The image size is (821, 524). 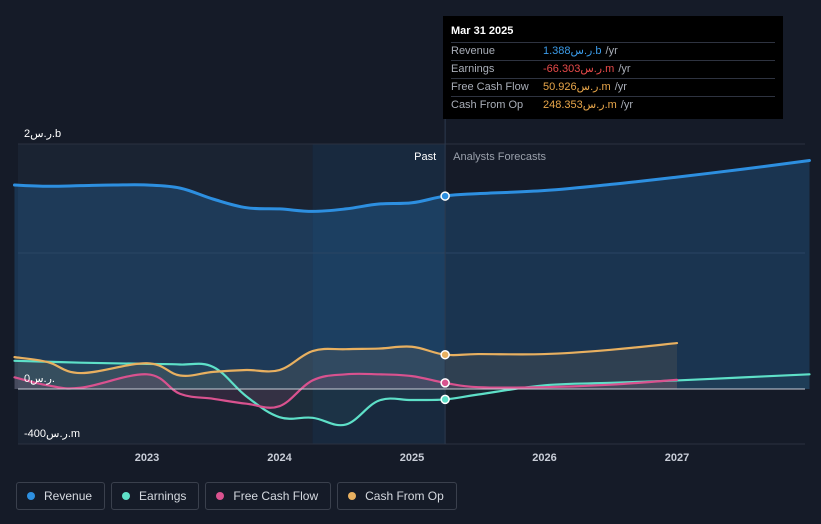 I want to click on tooltip-row-revenue: Revenue 1.388ر.س.b /yr, so click(x=613, y=51).